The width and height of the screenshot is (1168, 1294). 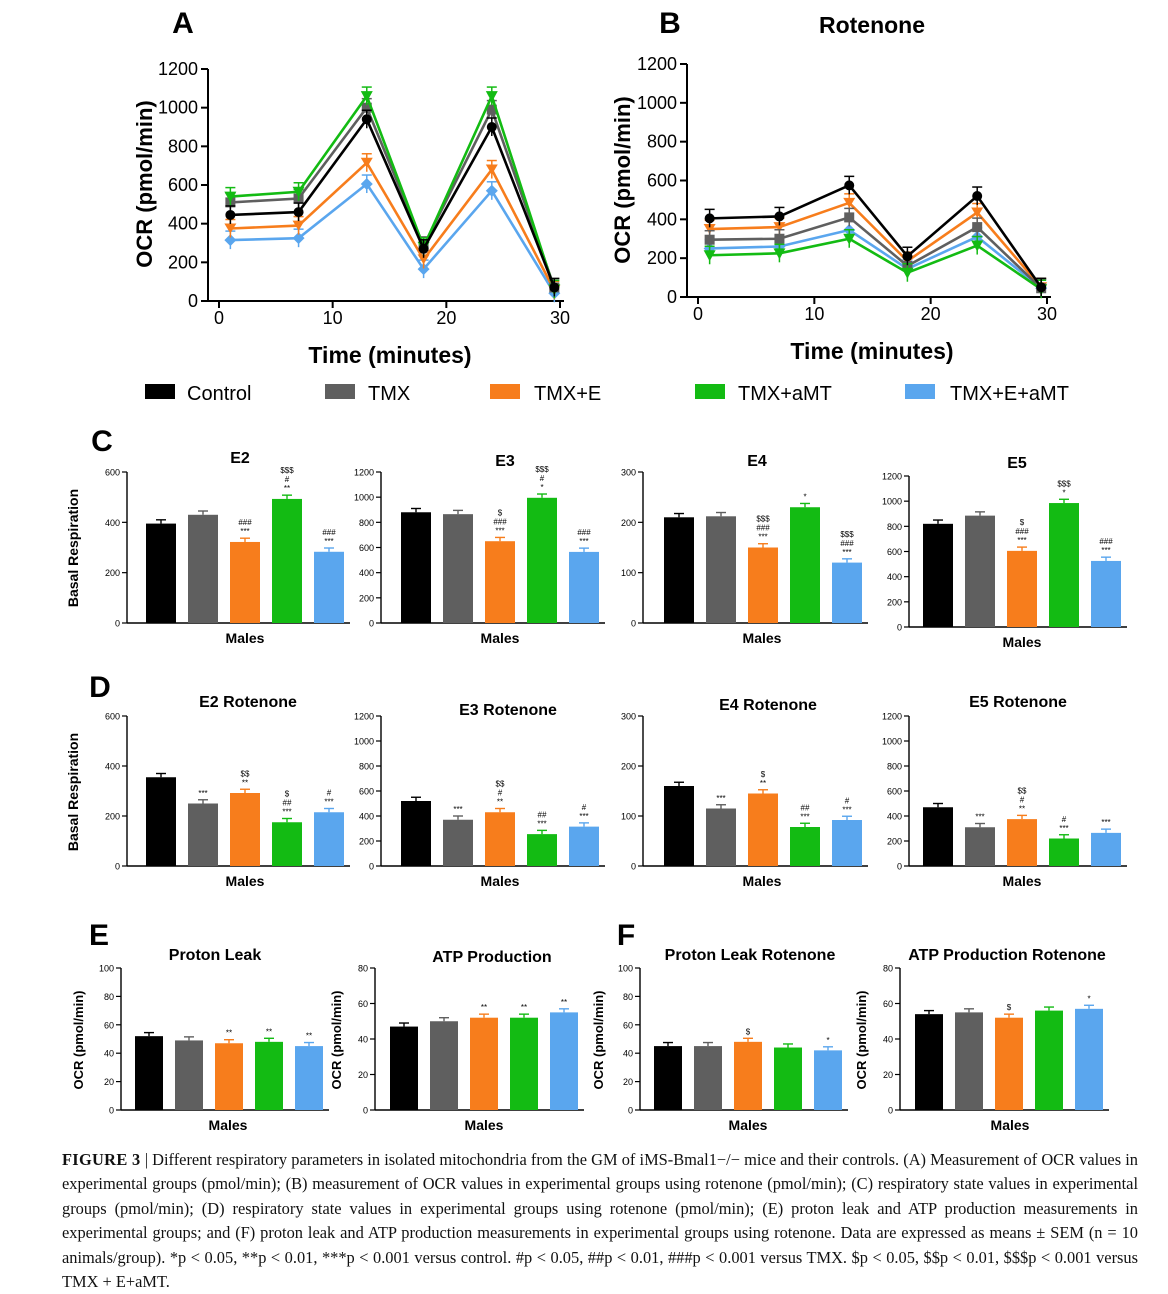 I want to click on panel-letter-f: F, so click(x=626, y=935).